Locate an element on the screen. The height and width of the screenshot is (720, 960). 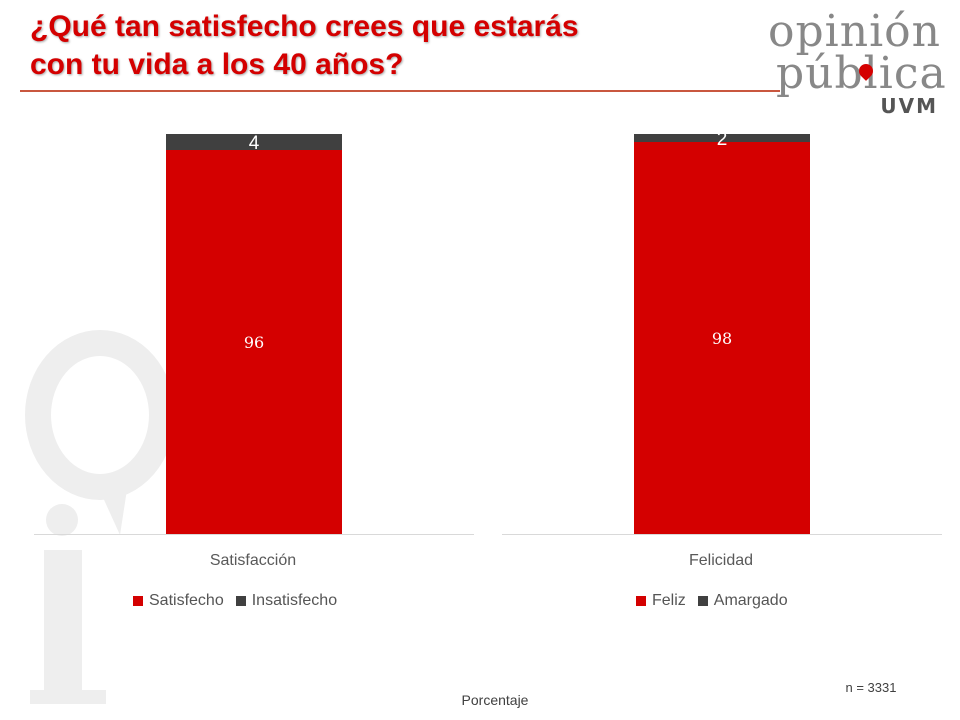
logo-line-1: opinión is located at coordinates (854, 31).